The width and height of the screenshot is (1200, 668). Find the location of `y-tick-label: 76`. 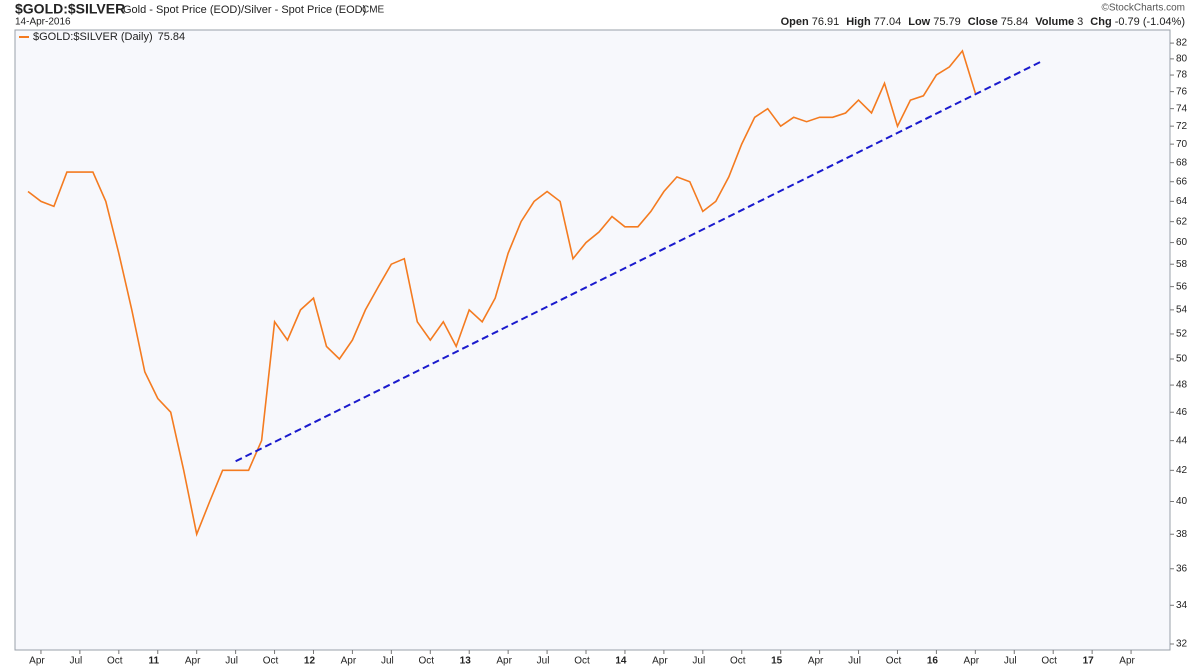

y-tick-label: 76 is located at coordinates (1182, 91).